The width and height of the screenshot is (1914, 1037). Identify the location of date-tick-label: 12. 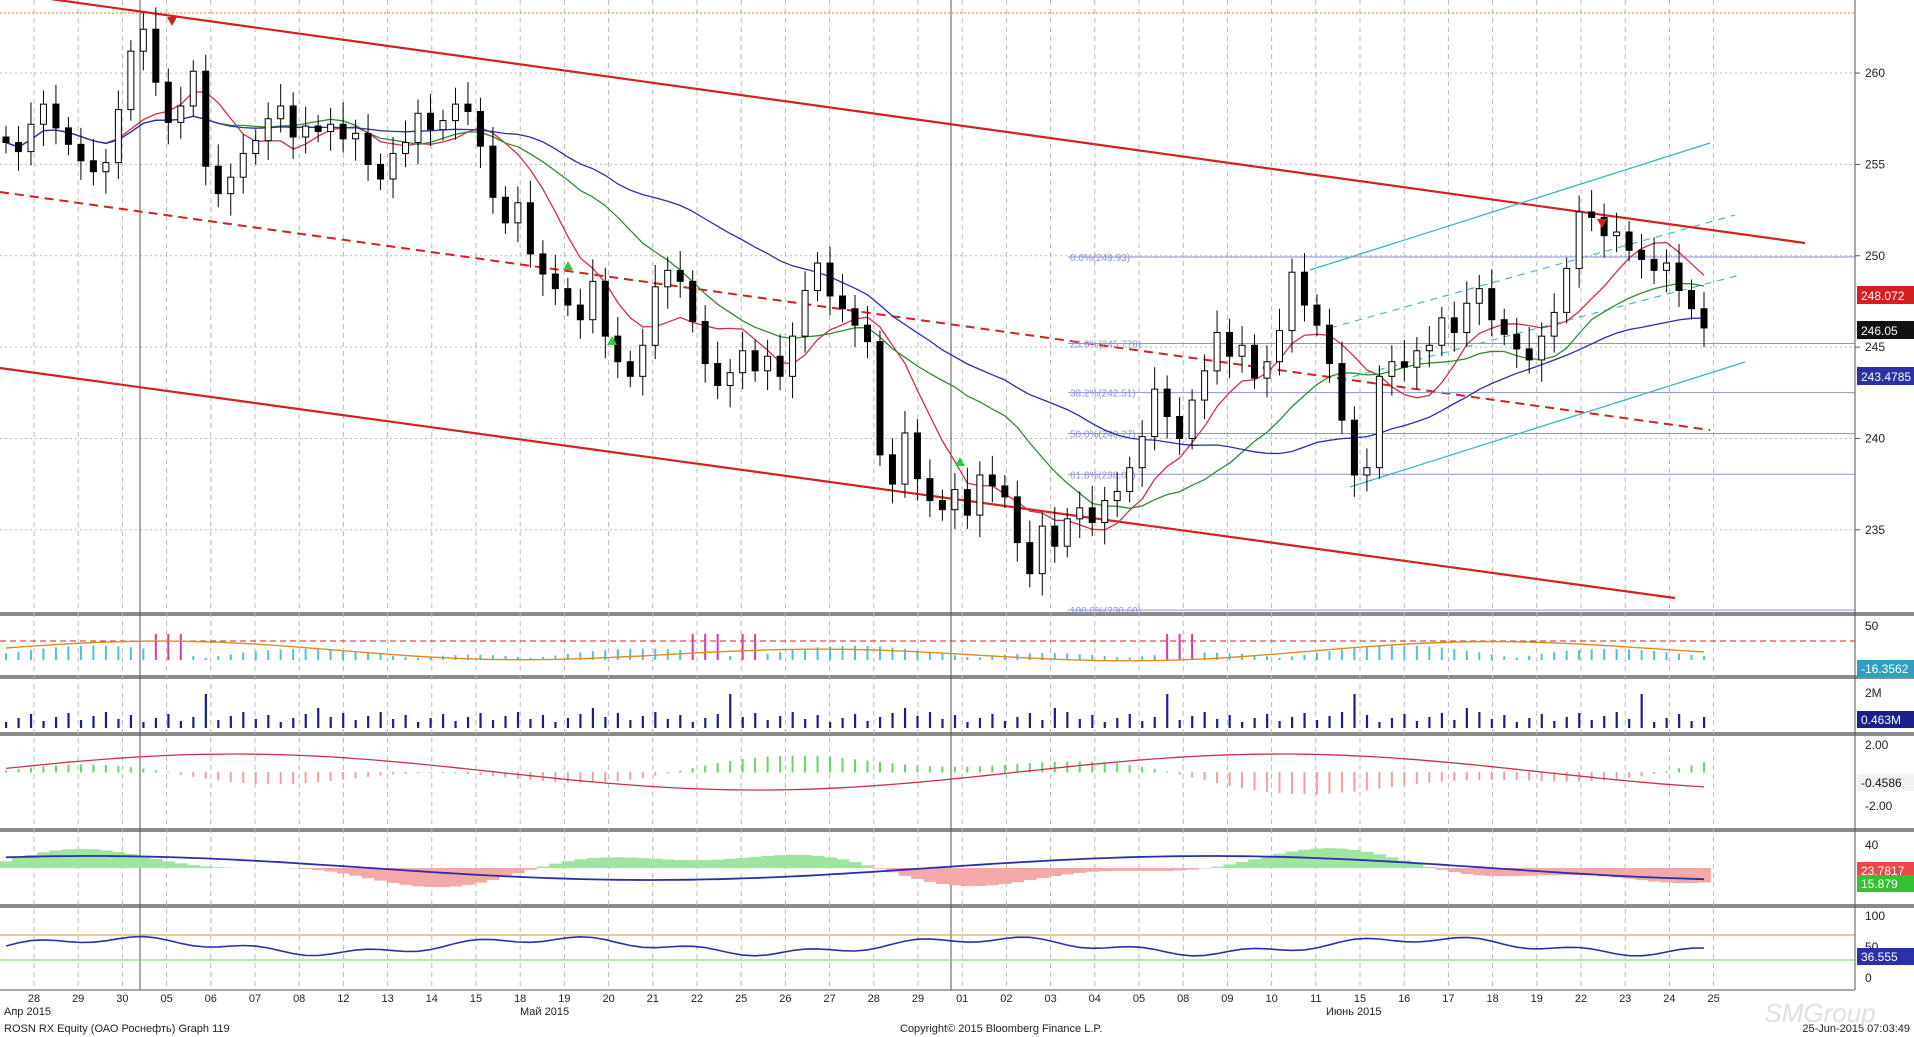
(343, 999).